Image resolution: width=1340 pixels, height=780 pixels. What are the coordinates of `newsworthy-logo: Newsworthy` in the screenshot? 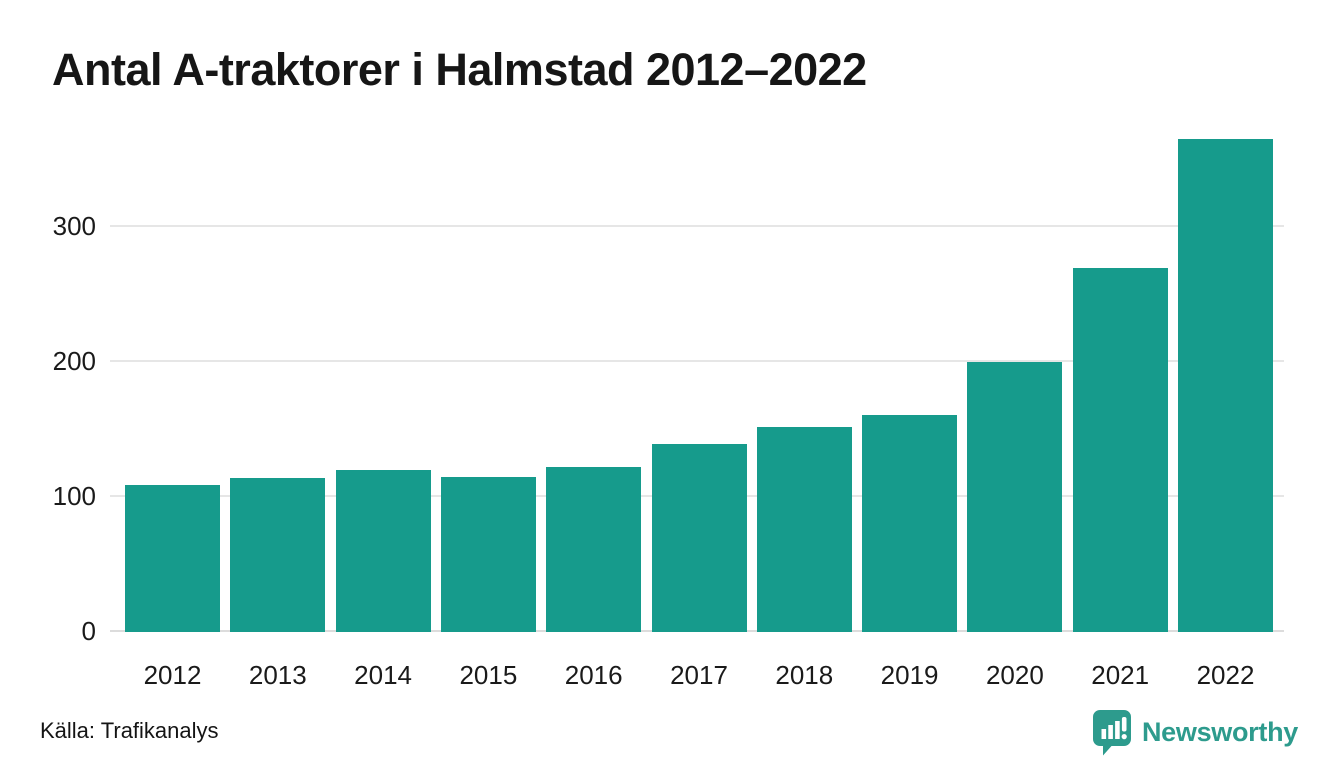 It's located at (1194, 732).